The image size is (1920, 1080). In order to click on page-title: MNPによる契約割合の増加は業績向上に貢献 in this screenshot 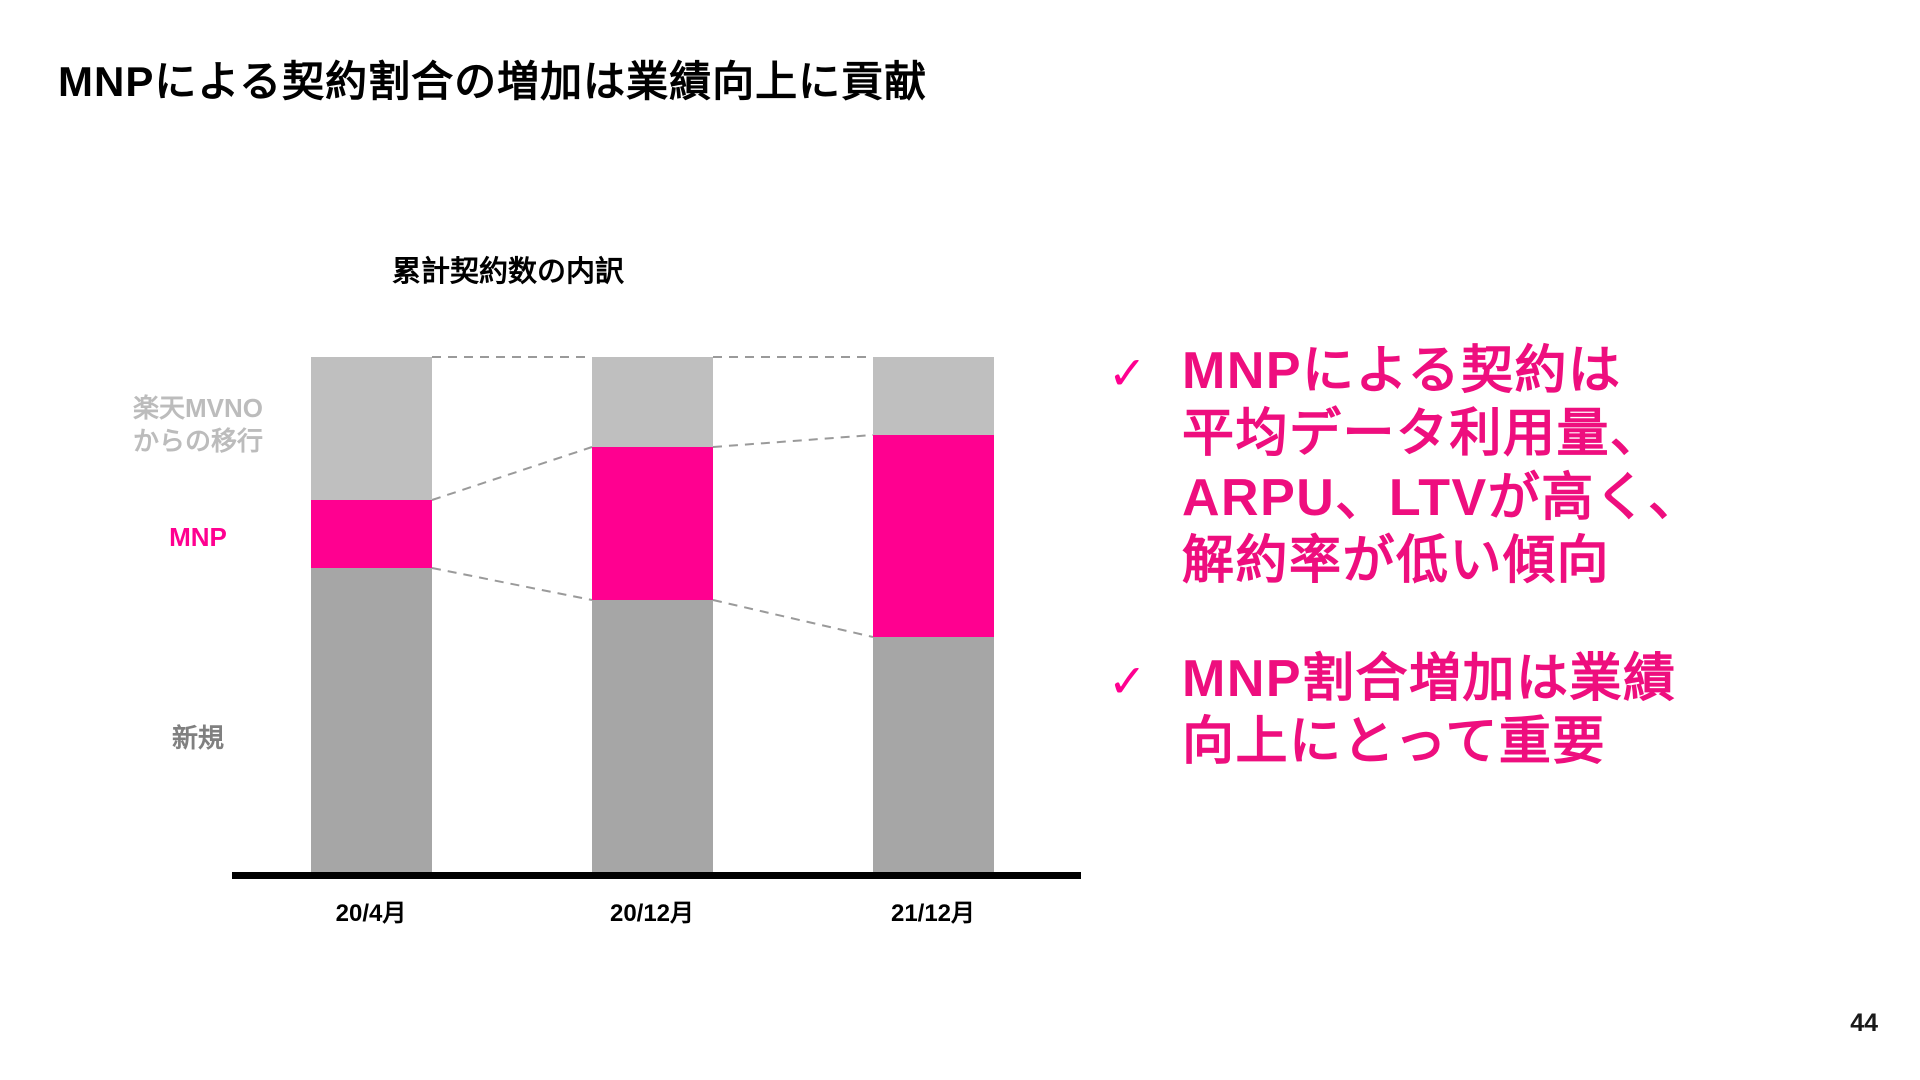, I will do `click(493, 81)`.